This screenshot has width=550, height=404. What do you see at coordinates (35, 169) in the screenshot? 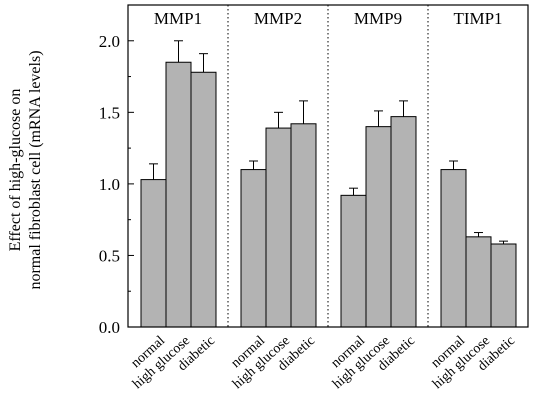
I see `y-axis-title-line: normal fibroblast cell (mRNA levels)` at bounding box center [35, 169].